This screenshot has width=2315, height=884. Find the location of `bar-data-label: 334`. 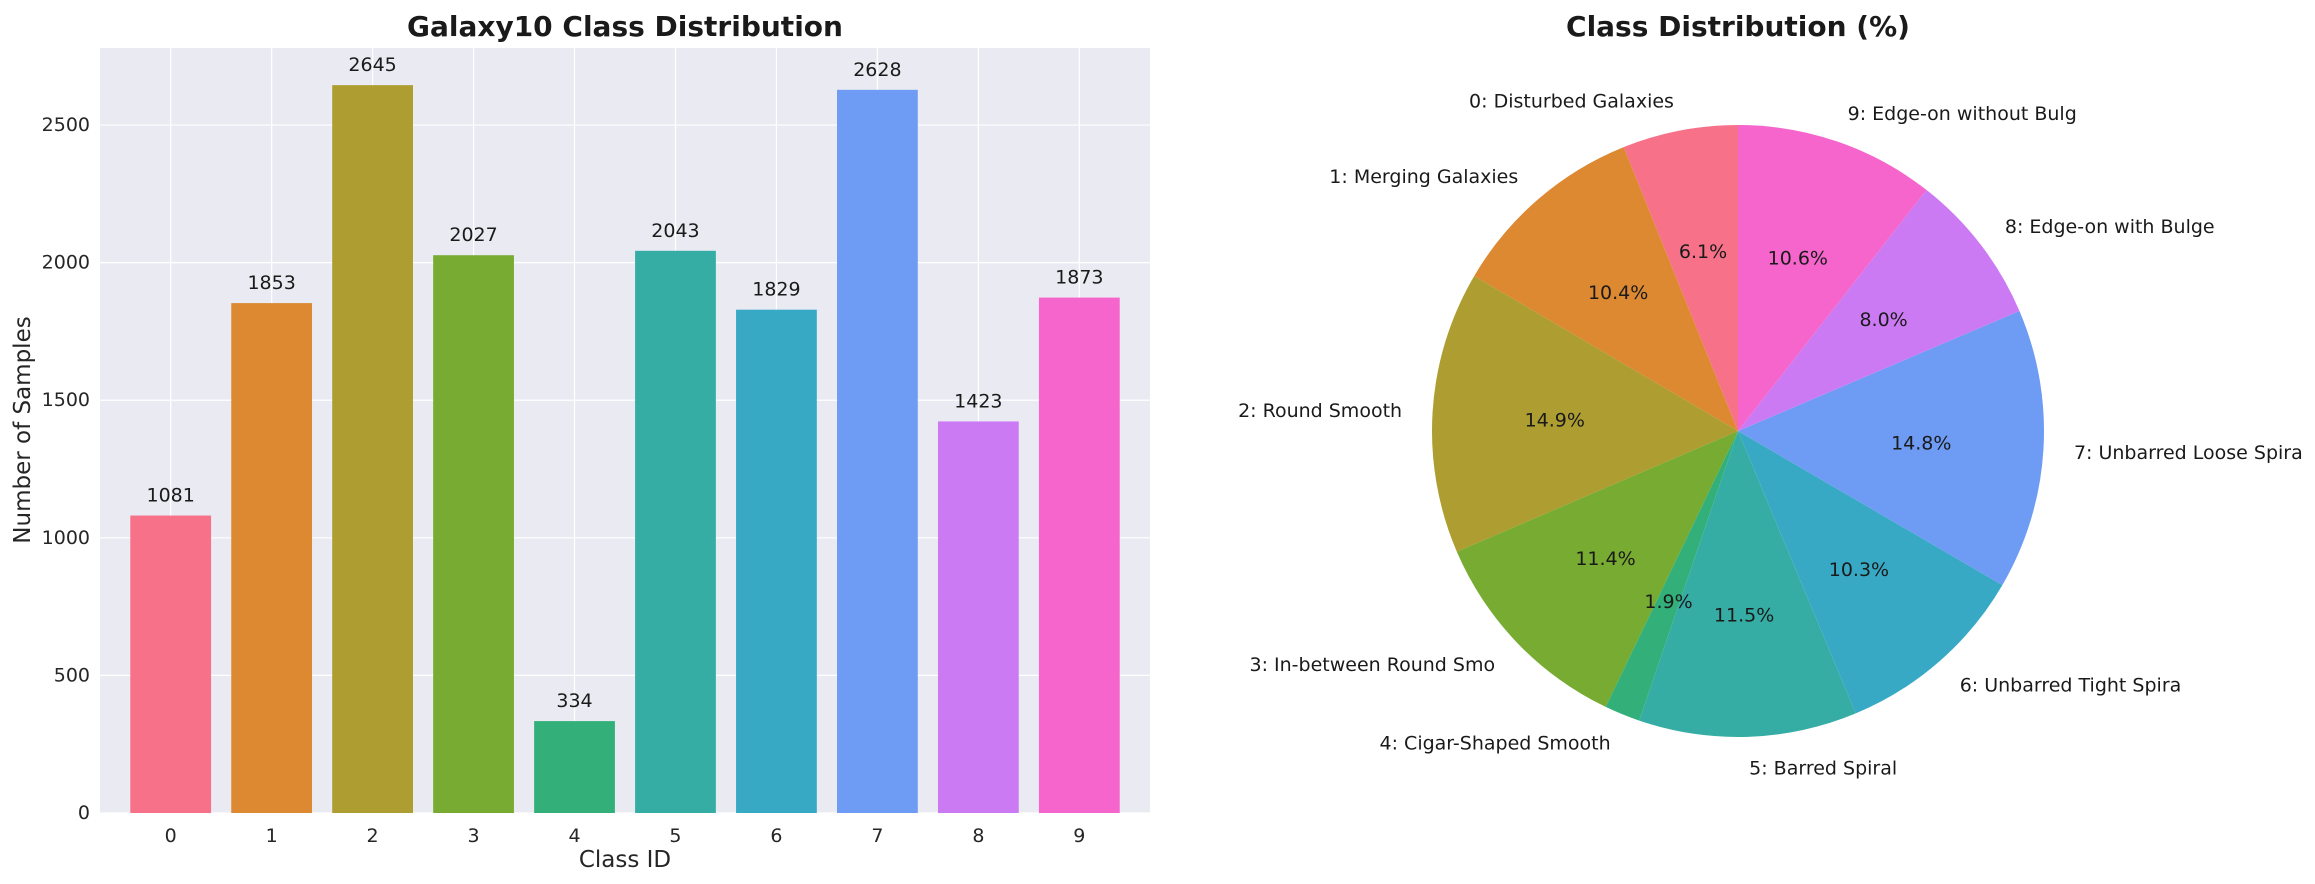

bar-data-label: 334 is located at coordinates (574, 701).